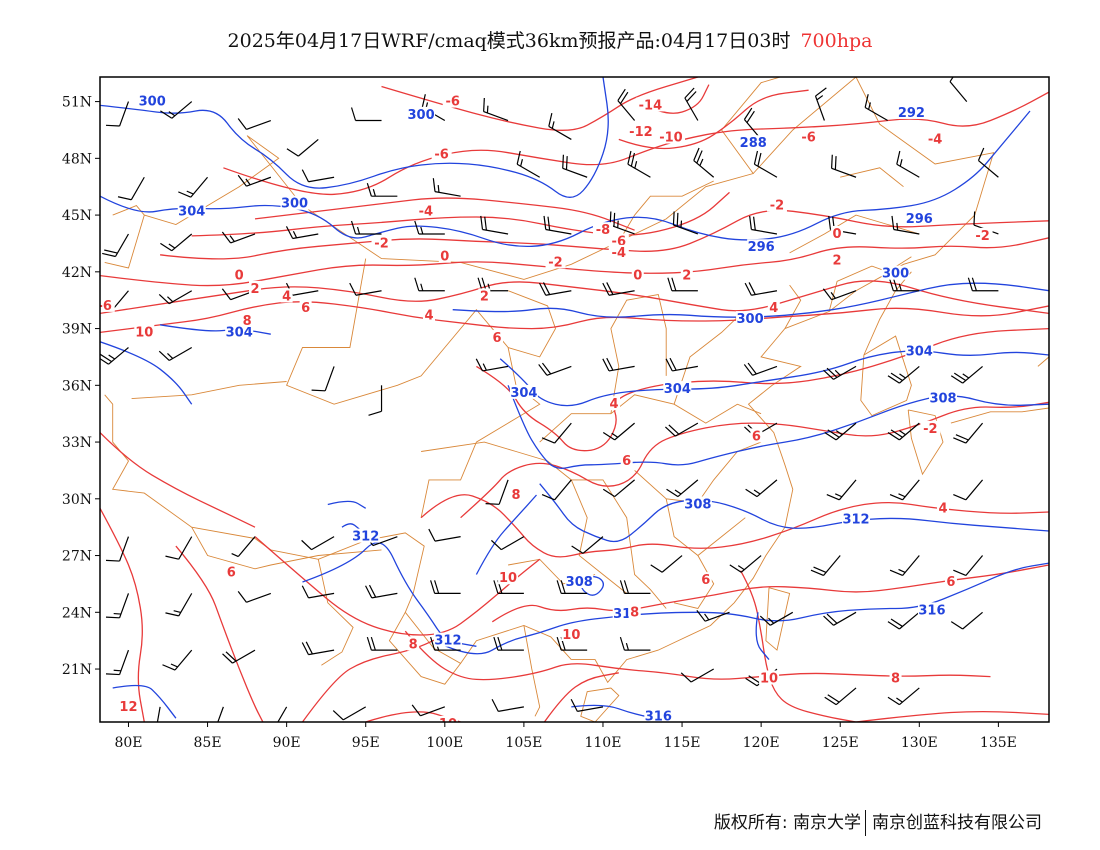 The image size is (1100, 850). Describe the element at coordinates (208, 743) in the screenshot. I see `lon-label: 85E` at that location.